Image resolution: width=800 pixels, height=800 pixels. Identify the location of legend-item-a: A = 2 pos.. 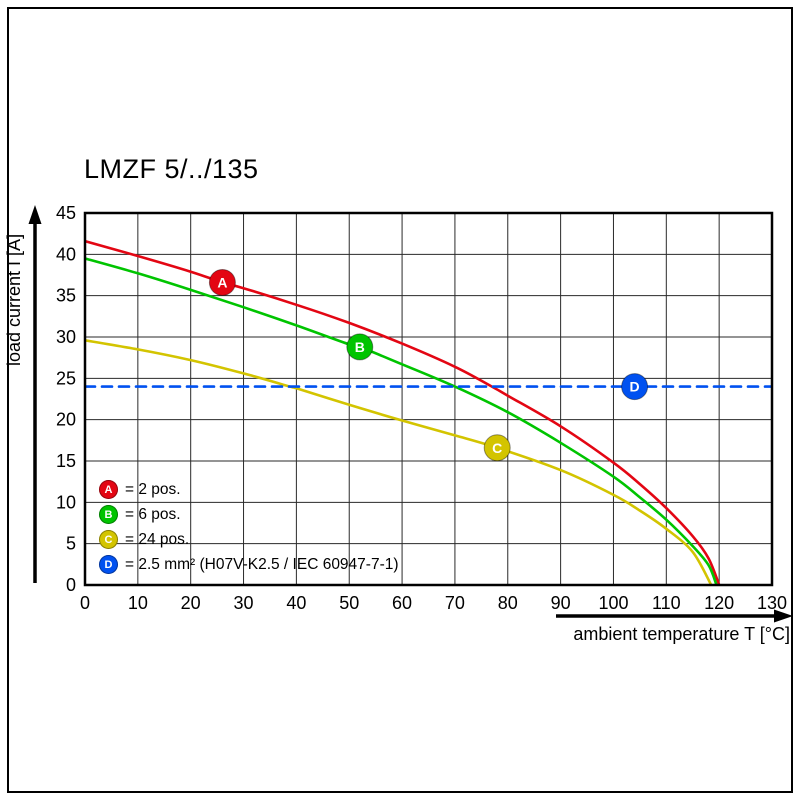
(249, 489).